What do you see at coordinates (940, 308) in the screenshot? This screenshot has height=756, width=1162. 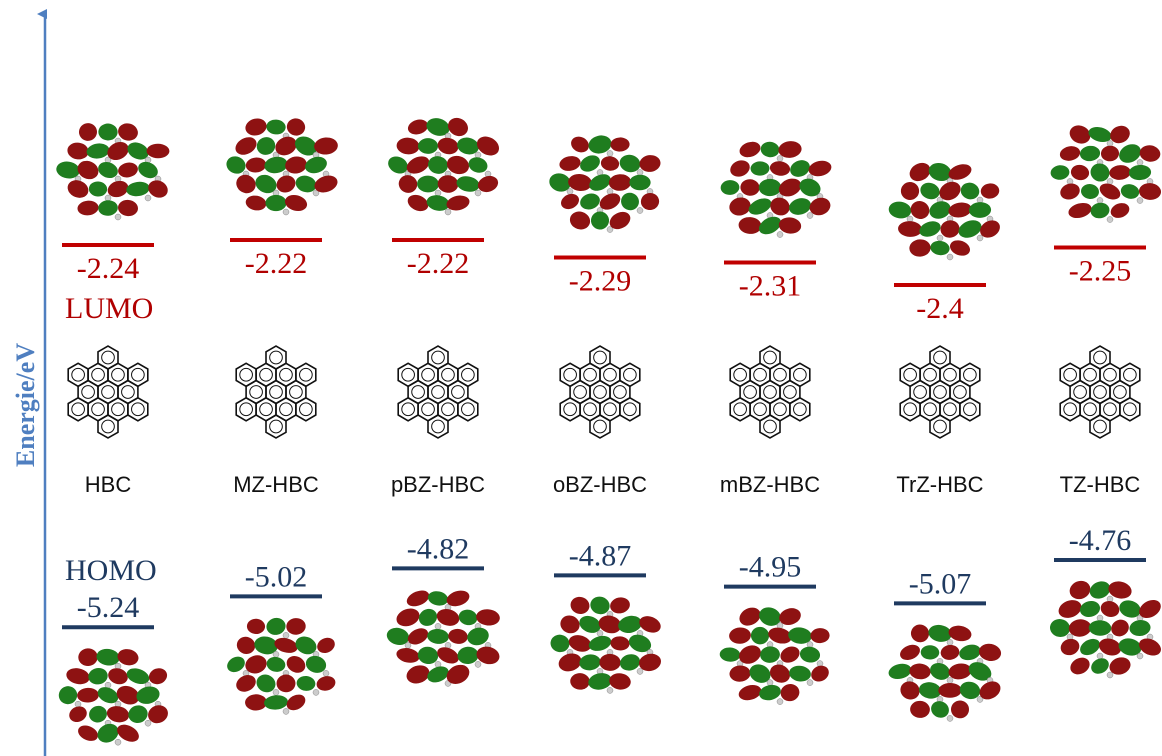 I see `lumo-energy: -2.4` at bounding box center [940, 308].